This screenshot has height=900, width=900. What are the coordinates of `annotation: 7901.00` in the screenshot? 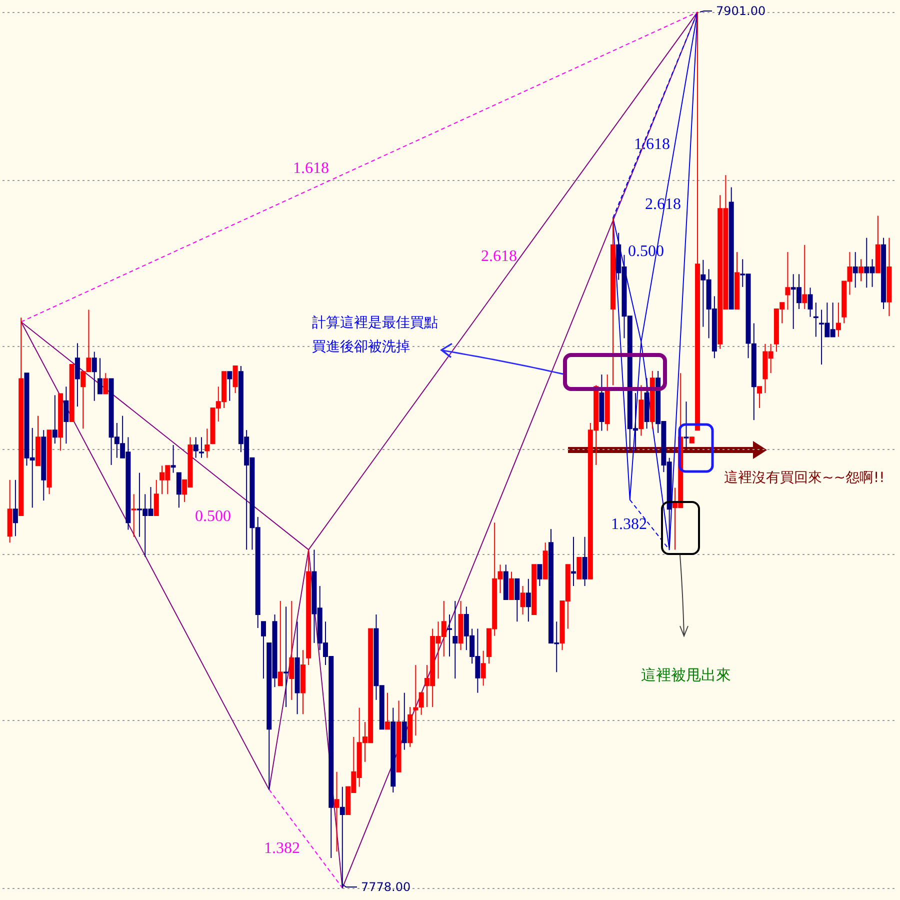 It's located at (741, 11).